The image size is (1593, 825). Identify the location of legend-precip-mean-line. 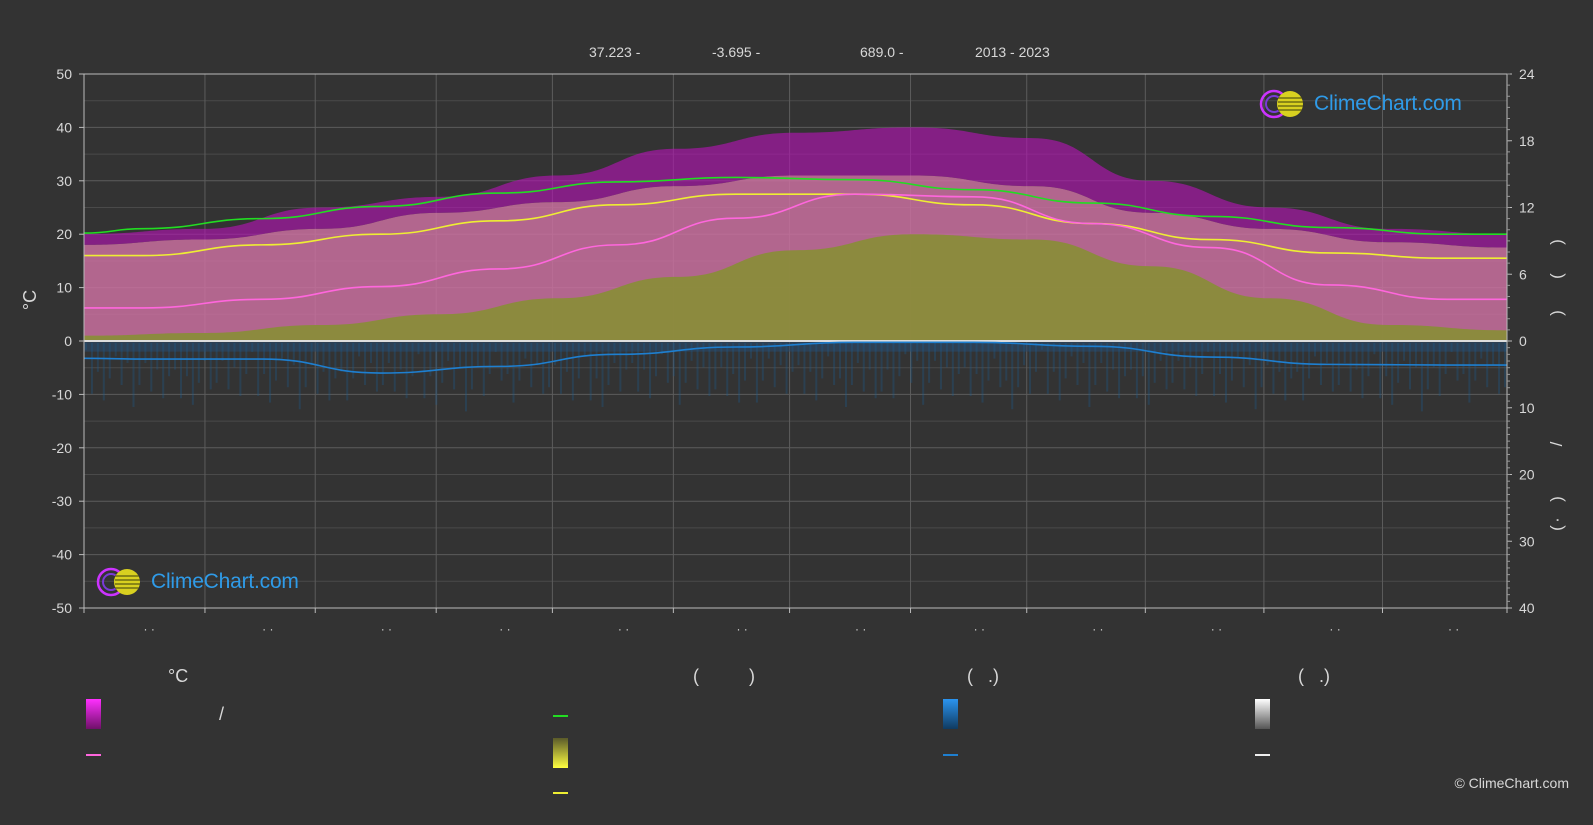
(950, 755).